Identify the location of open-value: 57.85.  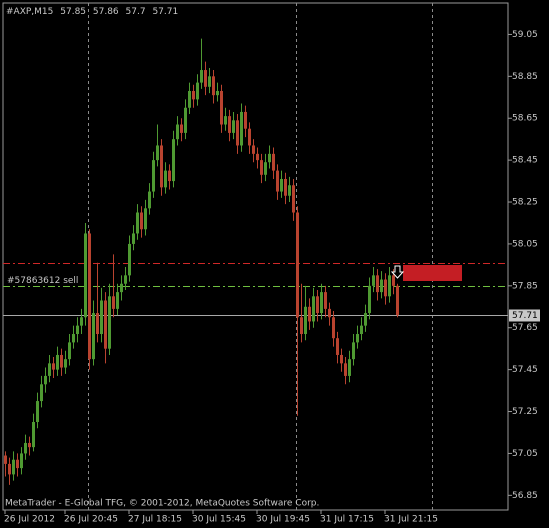
(73, 12).